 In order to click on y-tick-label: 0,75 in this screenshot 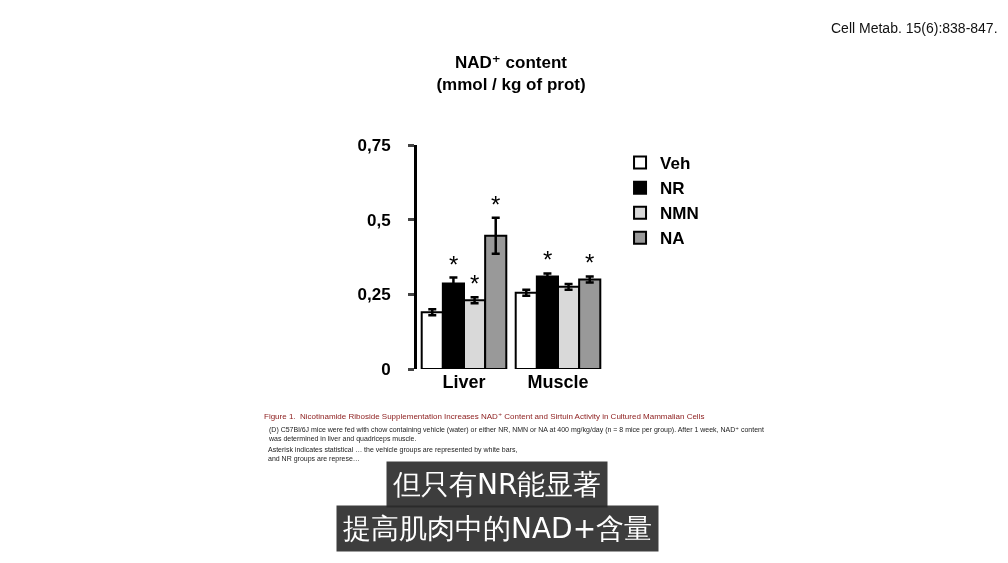, I will do `click(374, 145)`.